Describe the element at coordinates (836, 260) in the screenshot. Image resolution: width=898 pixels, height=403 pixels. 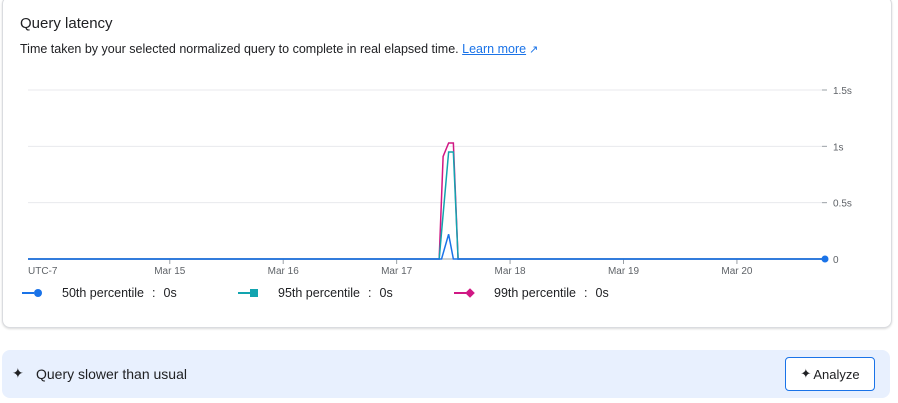
I see `y-tick-label: 0` at that location.